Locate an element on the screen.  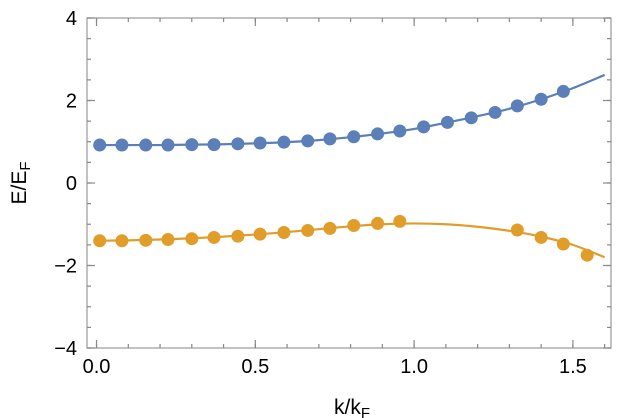
y-axis-label-main: E/E is located at coordinates (19, 188).